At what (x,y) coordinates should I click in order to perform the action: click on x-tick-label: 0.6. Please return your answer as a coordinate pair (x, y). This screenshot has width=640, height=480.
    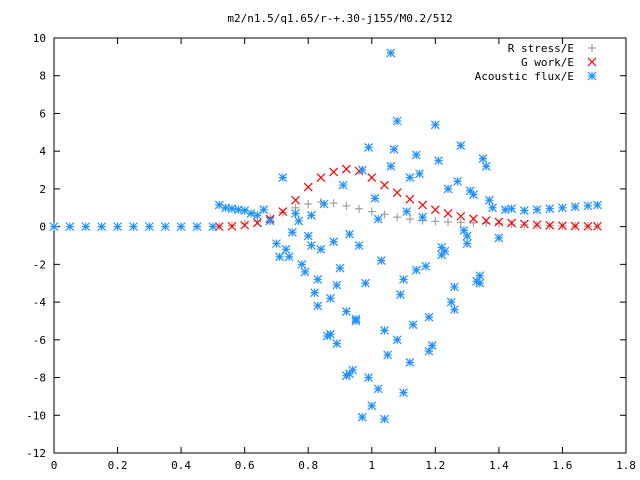
    Looking at the image, I should click on (245, 465).